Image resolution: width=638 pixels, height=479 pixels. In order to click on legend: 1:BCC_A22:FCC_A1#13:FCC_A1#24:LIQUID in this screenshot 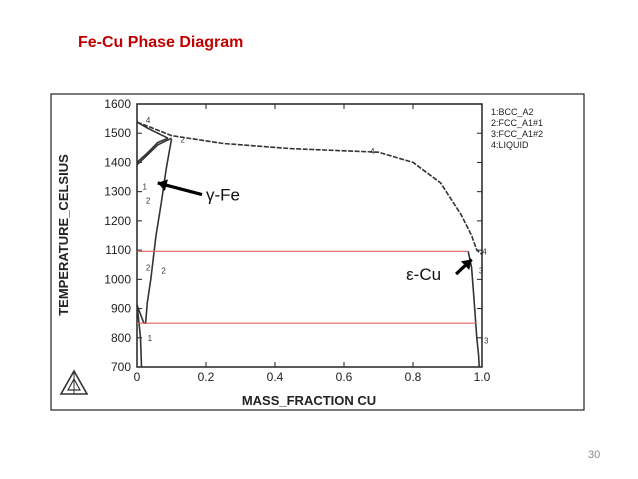, I will do `click(517, 128)`.